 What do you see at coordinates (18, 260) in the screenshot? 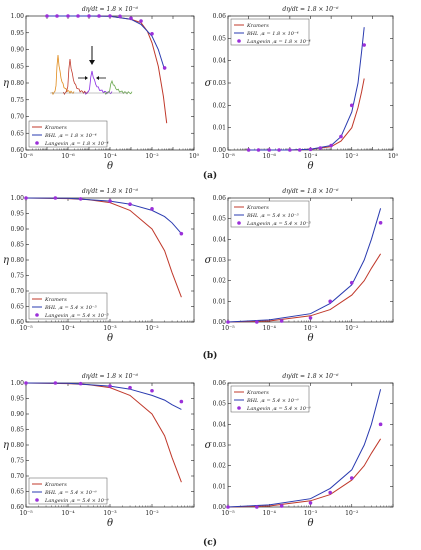
I see `y-tick-label: 0.80` at bounding box center [18, 260].